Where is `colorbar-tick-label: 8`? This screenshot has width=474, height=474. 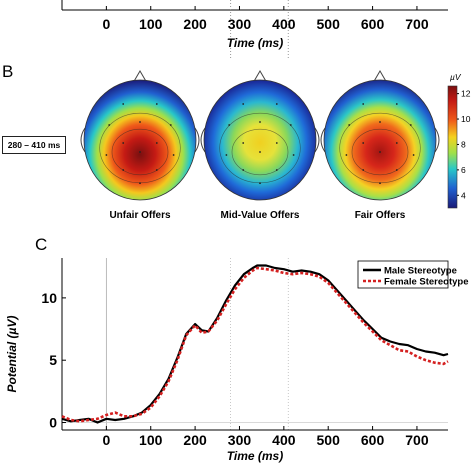 colorbar-tick-label: 8 is located at coordinates (463, 144).